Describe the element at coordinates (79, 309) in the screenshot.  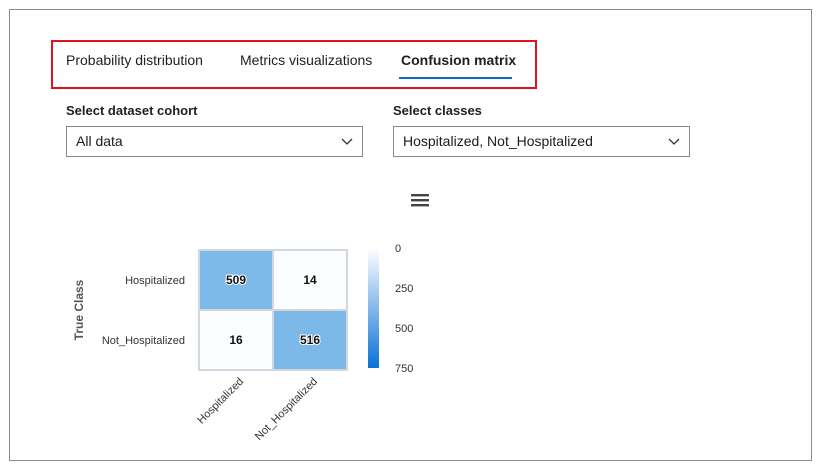
I see `y-axis-title: True Class` at that location.